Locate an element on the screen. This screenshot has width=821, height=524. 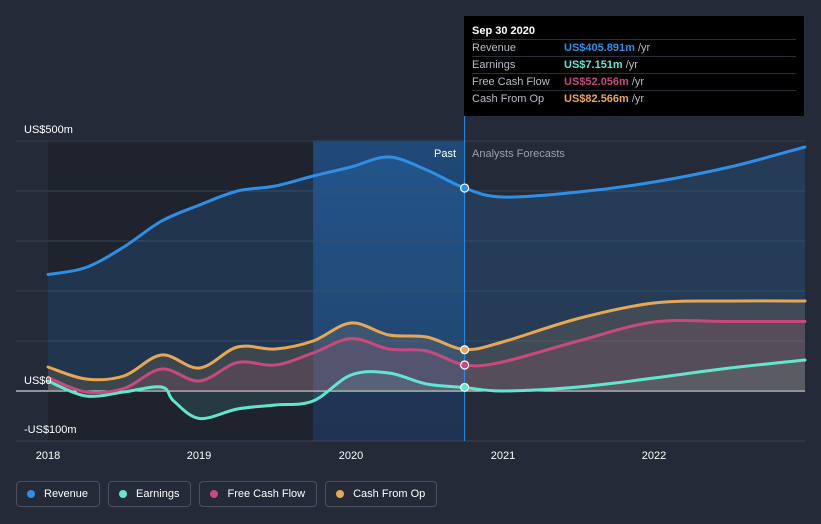
legend-item-cash-from-op: Cash From Op is located at coordinates (381, 494).